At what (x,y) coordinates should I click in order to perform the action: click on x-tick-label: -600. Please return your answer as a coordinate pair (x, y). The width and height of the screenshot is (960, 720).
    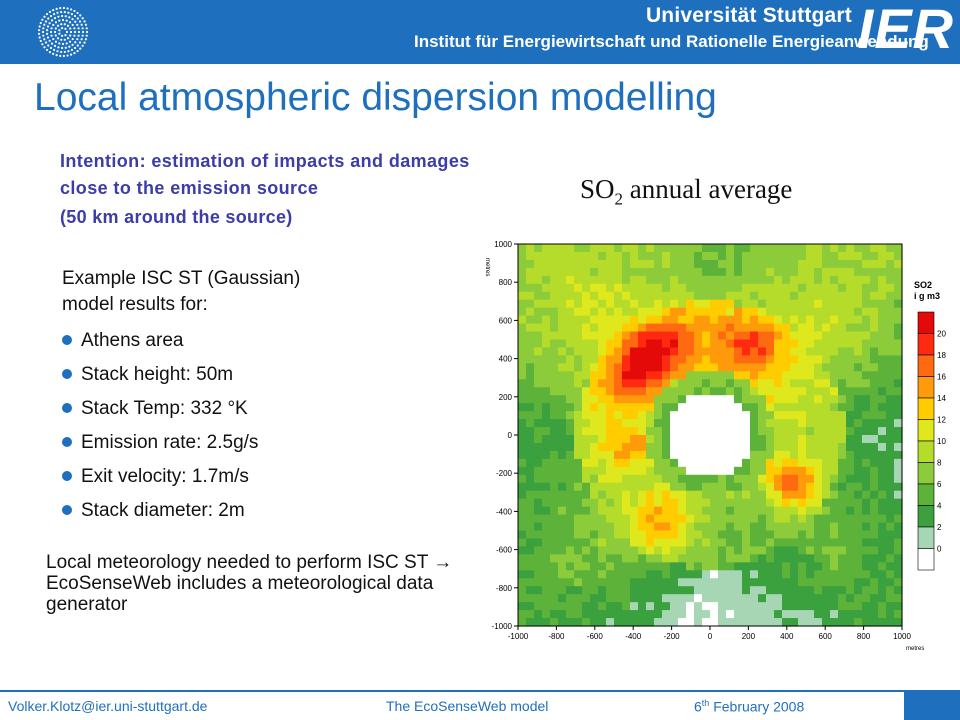
    Looking at the image, I should click on (595, 636).